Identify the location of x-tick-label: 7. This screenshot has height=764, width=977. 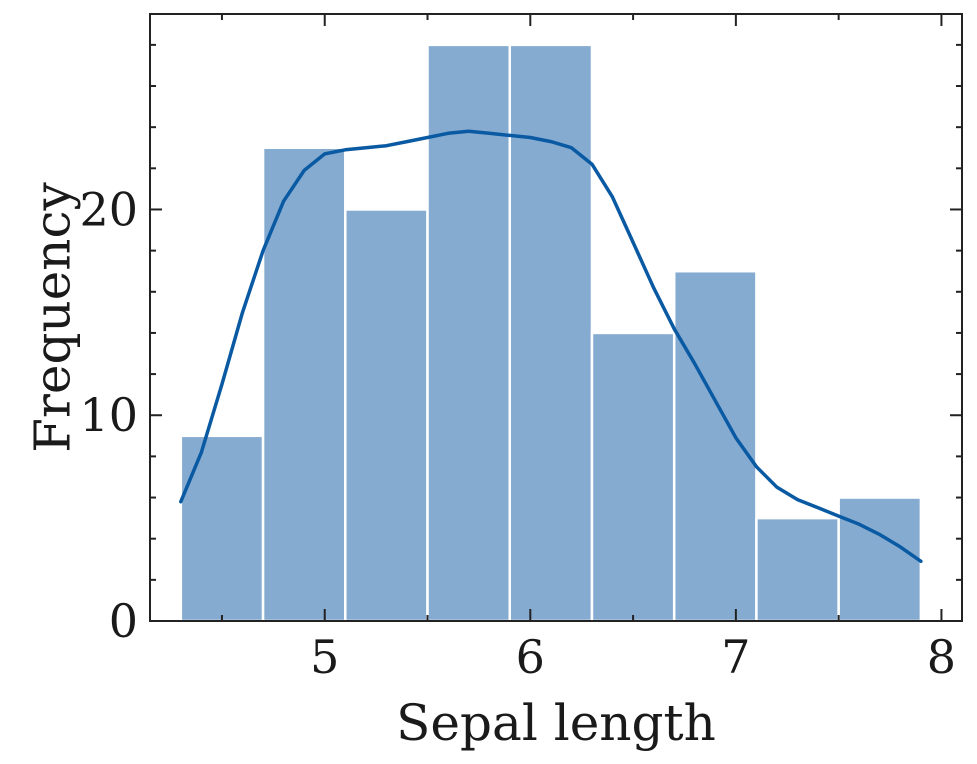
(735, 657).